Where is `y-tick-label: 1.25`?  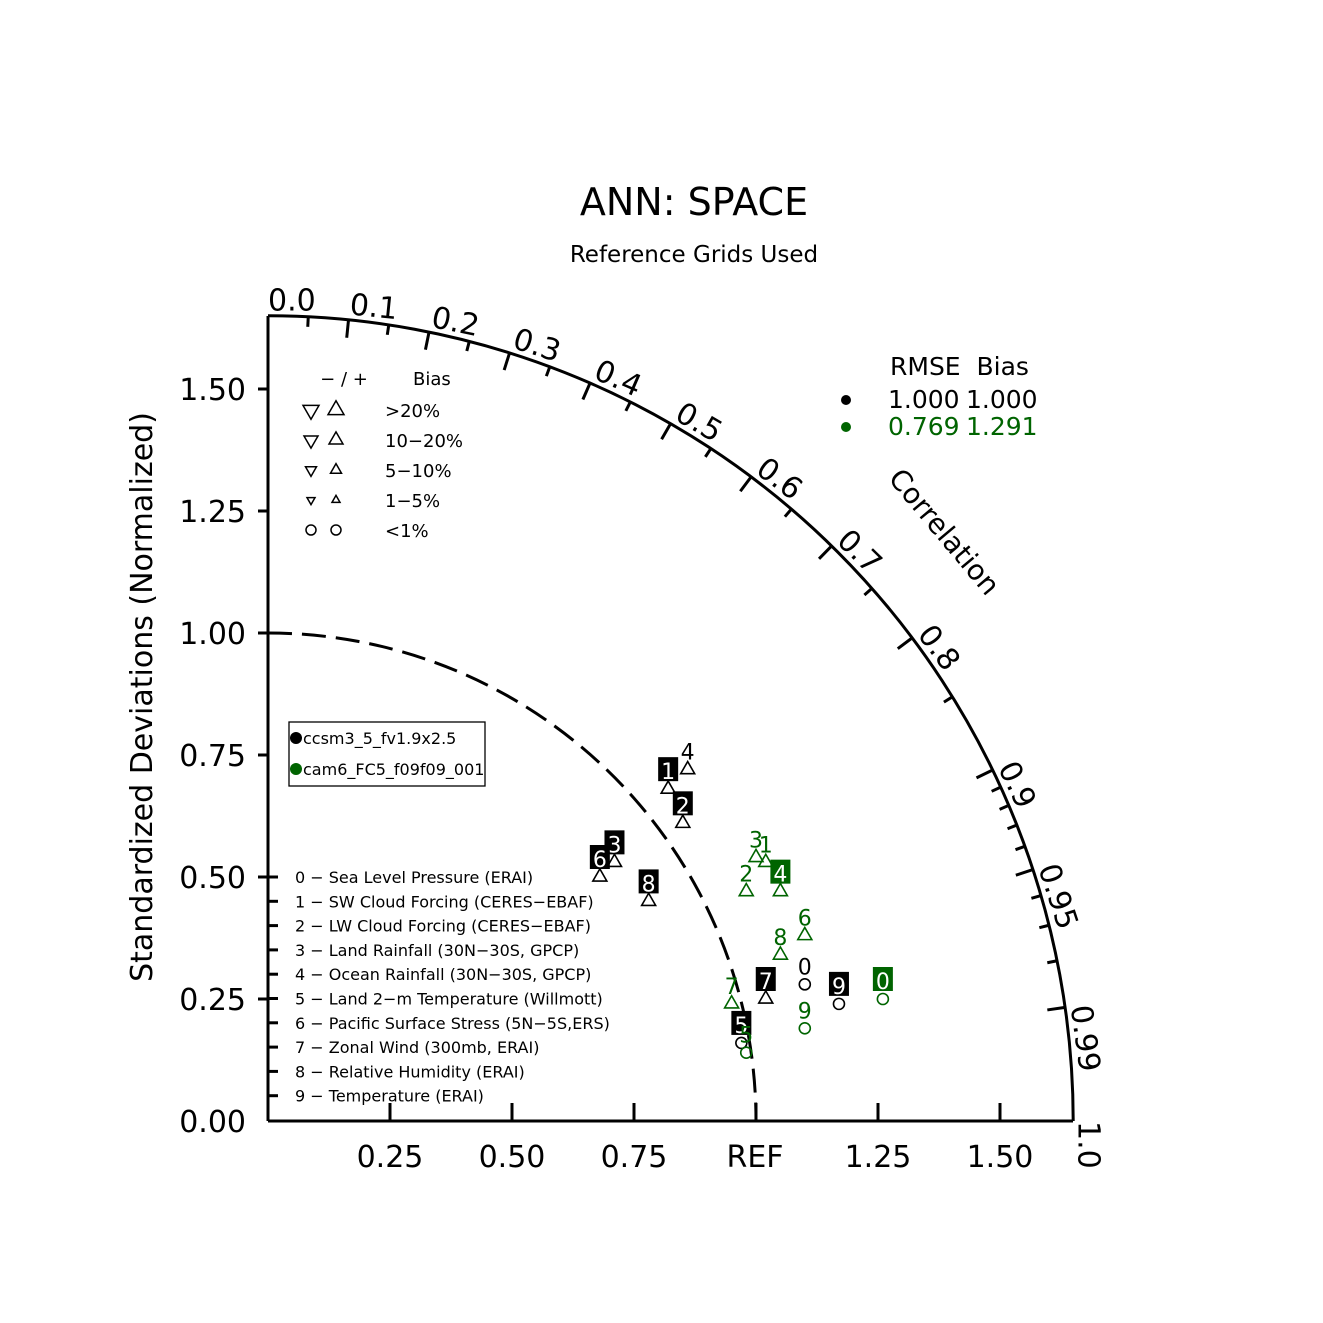
y-tick-label: 1.25 is located at coordinates (212, 512).